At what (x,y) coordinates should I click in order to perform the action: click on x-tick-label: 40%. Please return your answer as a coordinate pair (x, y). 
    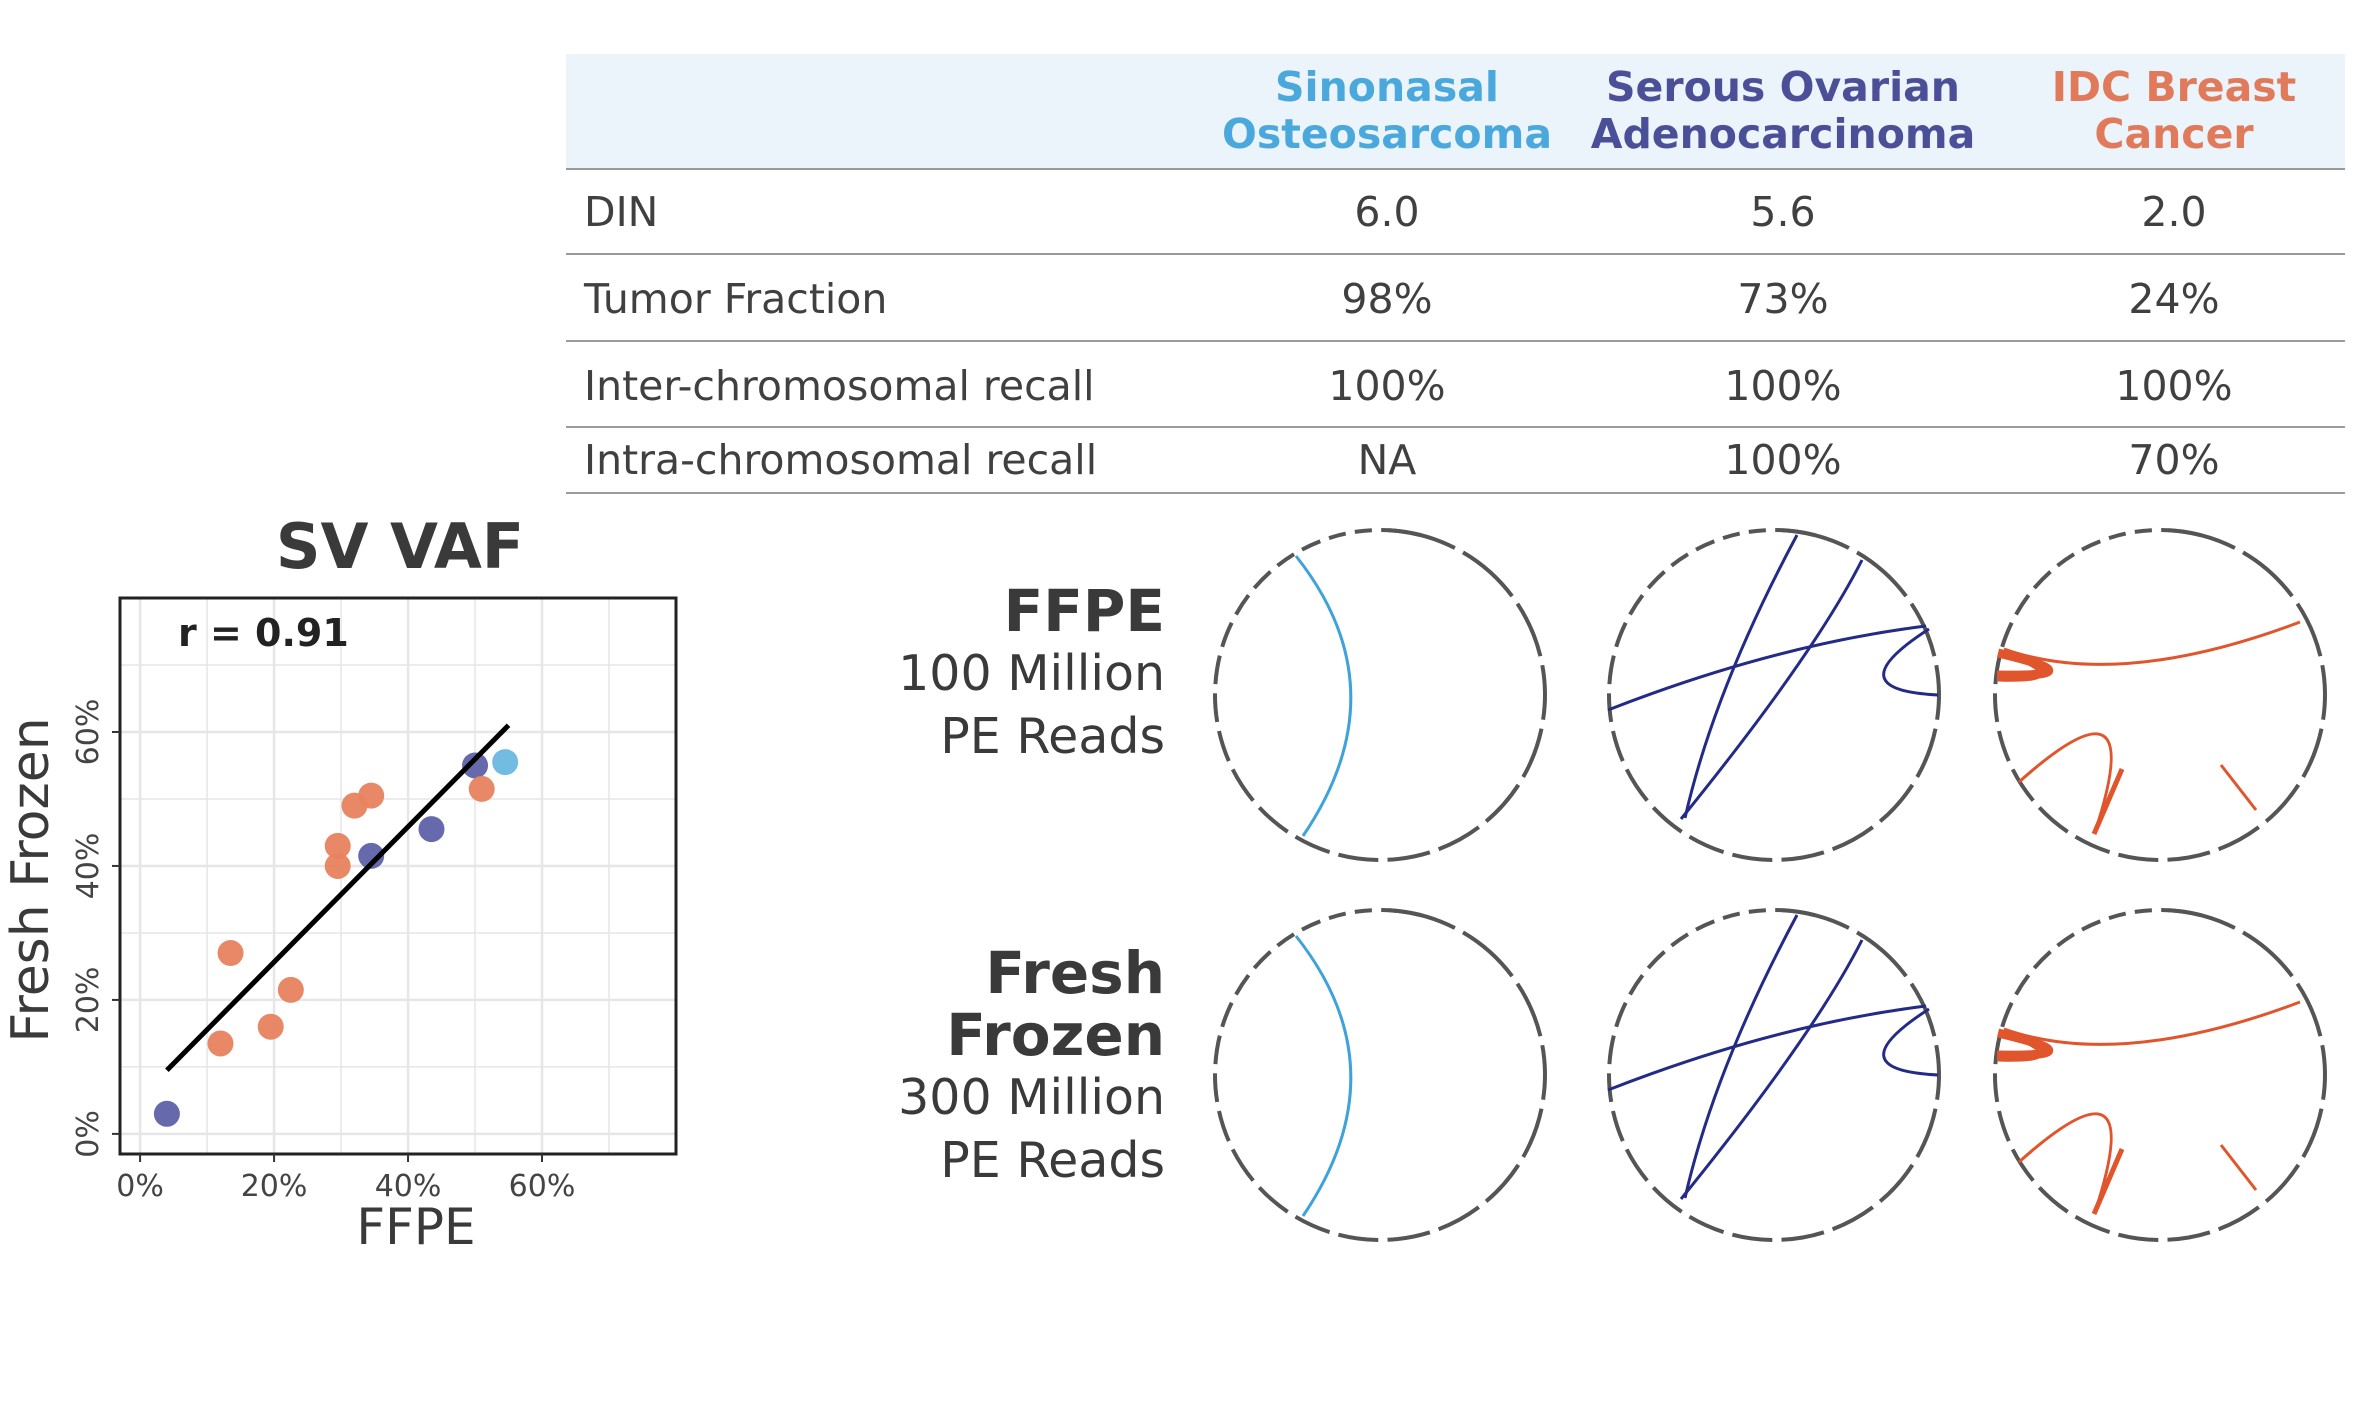
    Looking at the image, I should click on (408, 1186).